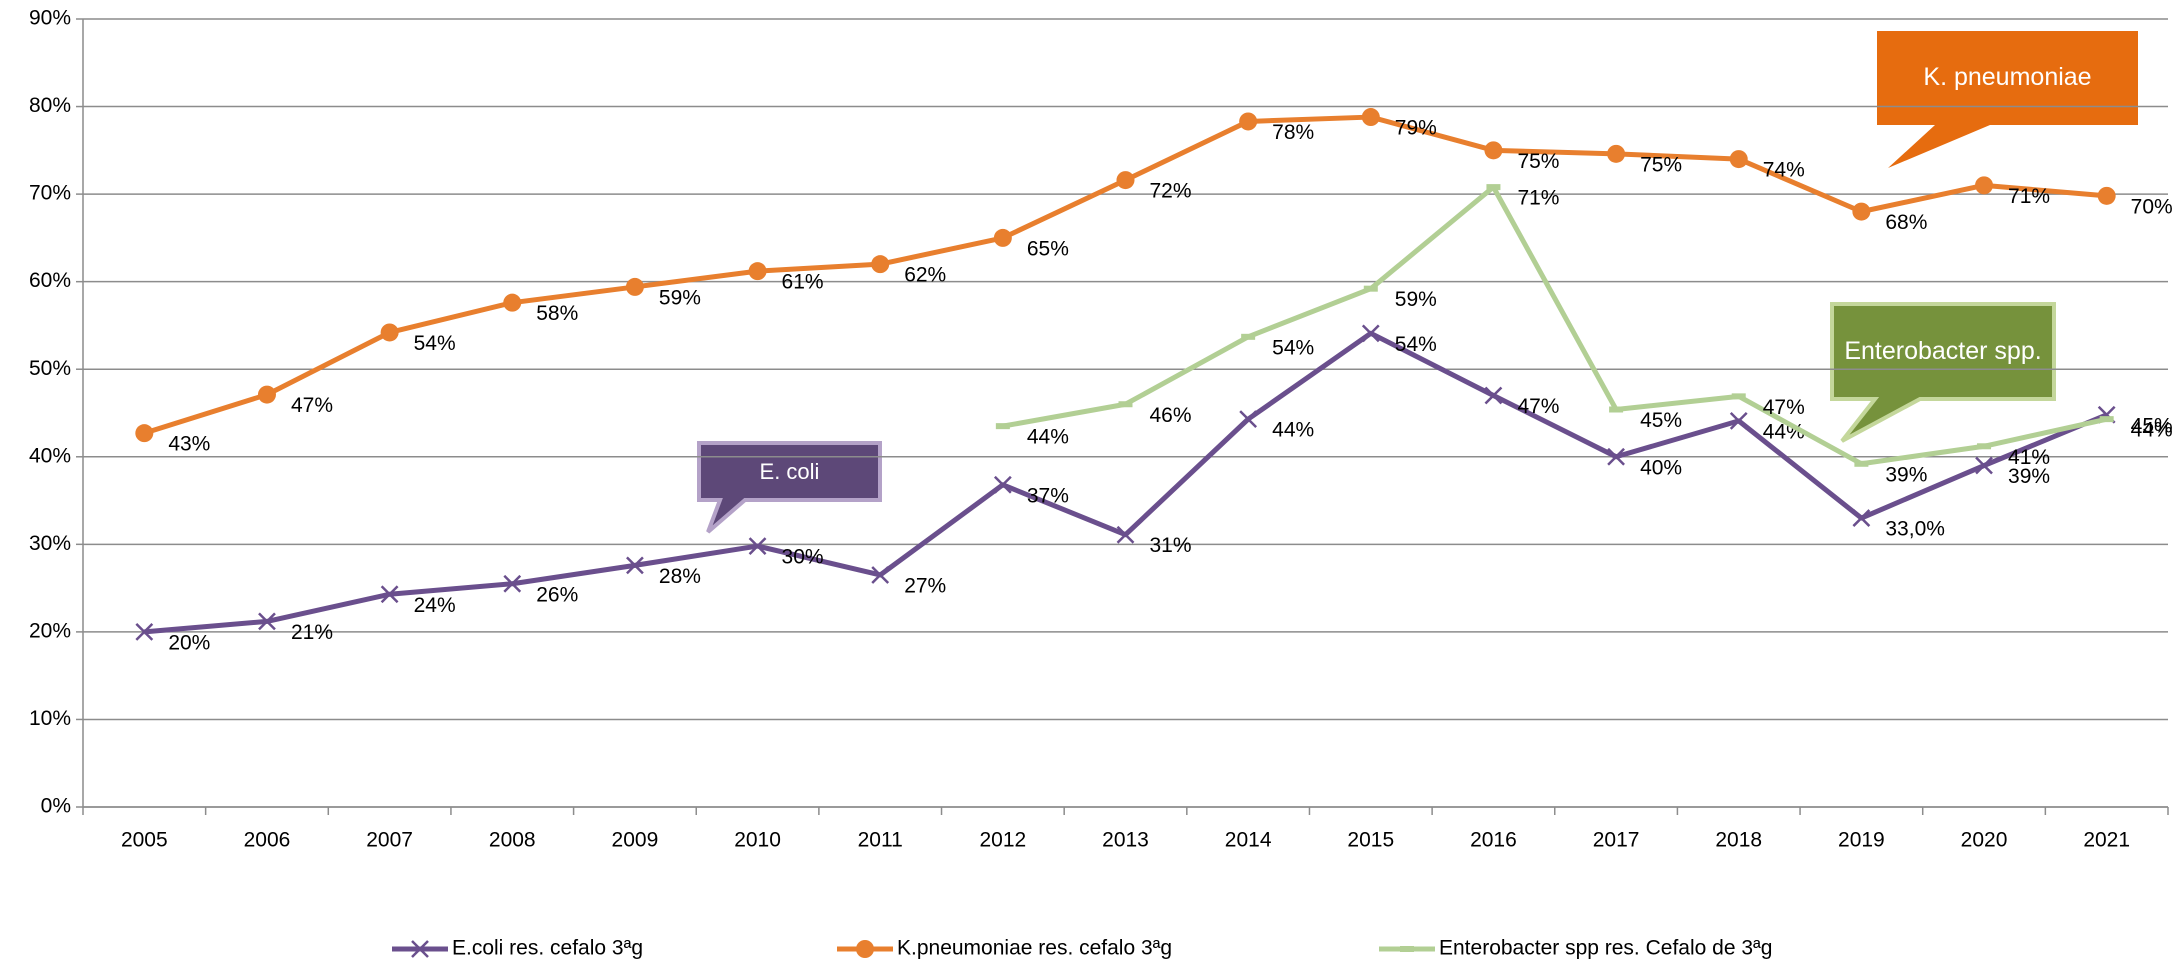 Image resolution: width=2179 pixels, height=966 pixels. Describe the element at coordinates (1171, 191) in the screenshot. I see `data-label: 72%` at that location.